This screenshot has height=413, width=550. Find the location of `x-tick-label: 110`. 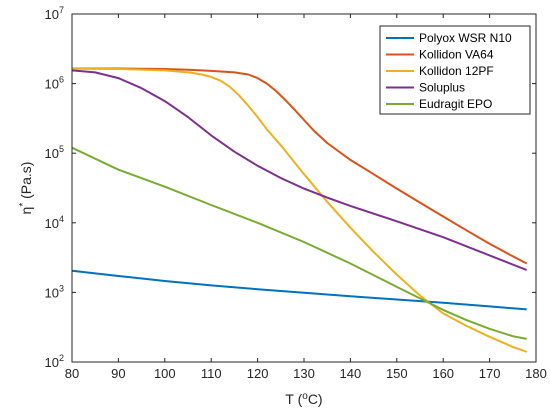

x-tick-label: 110 is located at coordinates (211, 373).